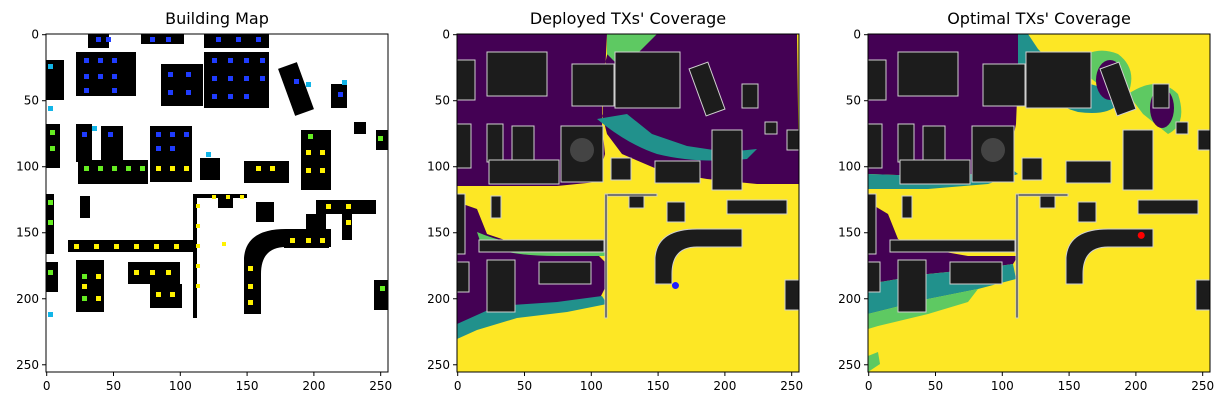 The height and width of the screenshot is (407, 1224). What do you see at coordinates (677, 137) in the screenshot?
I see `partial-region-top` at bounding box center [677, 137].